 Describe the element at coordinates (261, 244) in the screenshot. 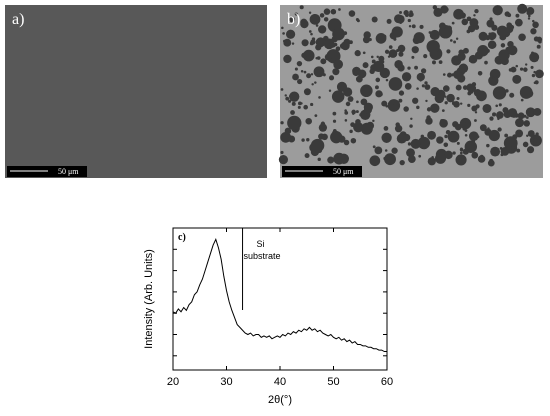

I see `annotation-text: Si` at that location.